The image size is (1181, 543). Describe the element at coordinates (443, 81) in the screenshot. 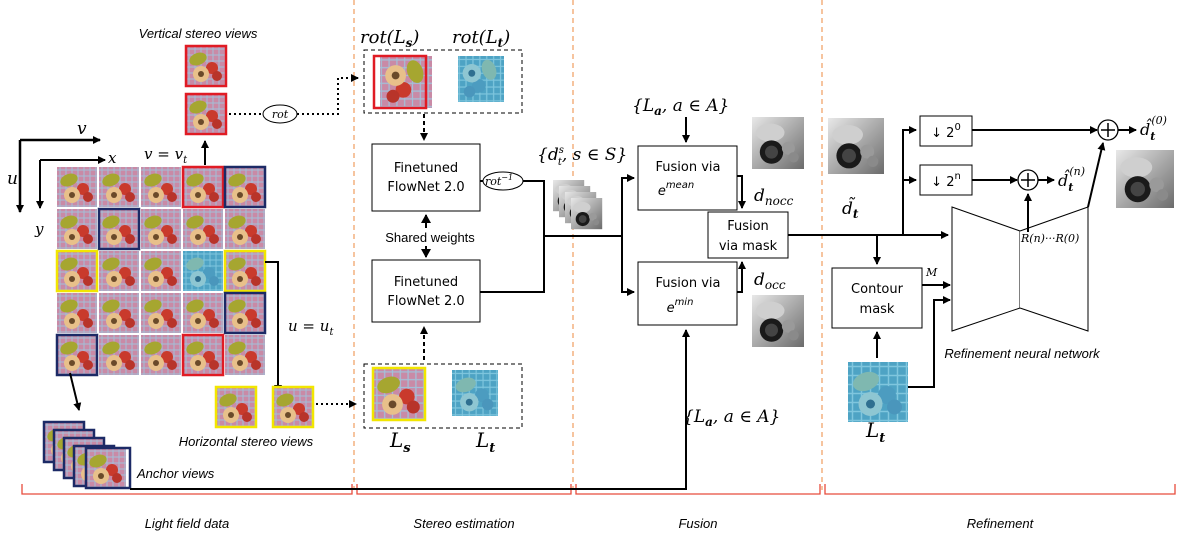

I see `rotated-pair-box` at that location.